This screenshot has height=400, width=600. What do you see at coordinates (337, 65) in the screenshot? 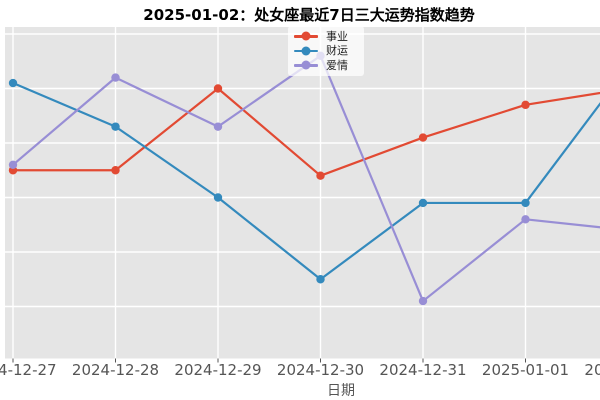
I see `legend-label: 爱情` at bounding box center [337, 65].